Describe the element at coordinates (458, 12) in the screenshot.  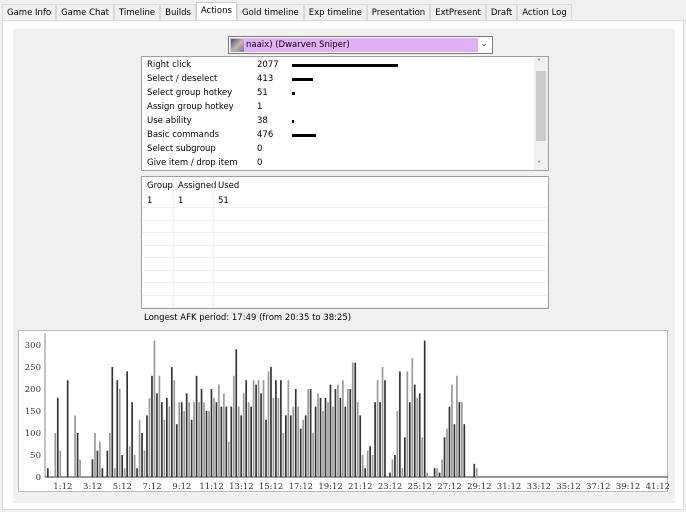
I see `tab-extpresent: ExtPresent` at that location.